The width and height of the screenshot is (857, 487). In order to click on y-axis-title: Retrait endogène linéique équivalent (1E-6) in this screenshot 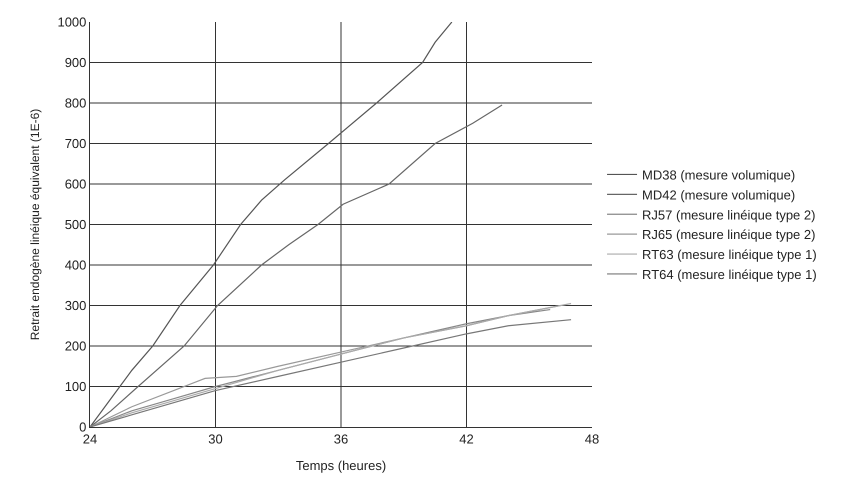, I will do `click(35, 224)`.